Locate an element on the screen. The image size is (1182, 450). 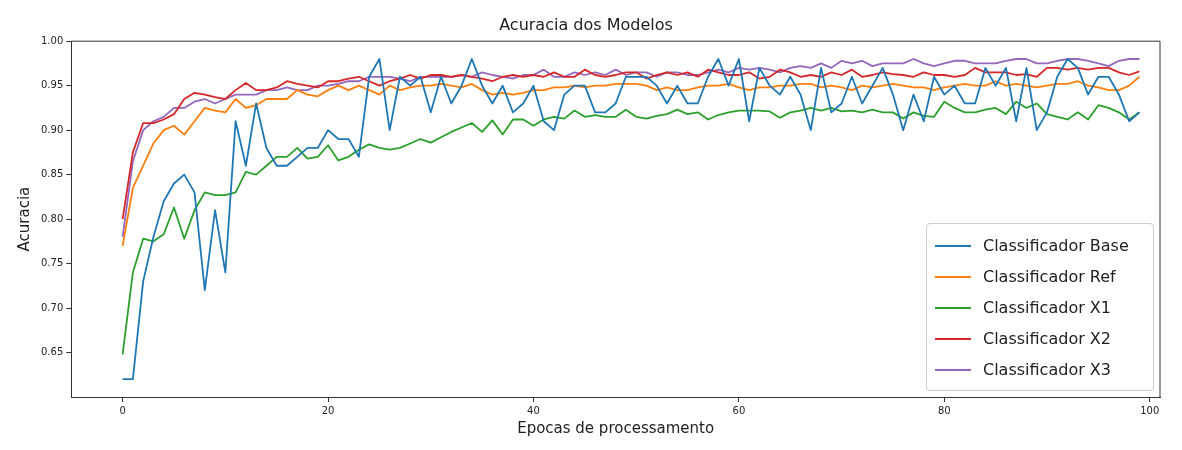
legend-label: Classificador Base is located at coordinates (1056, 245).